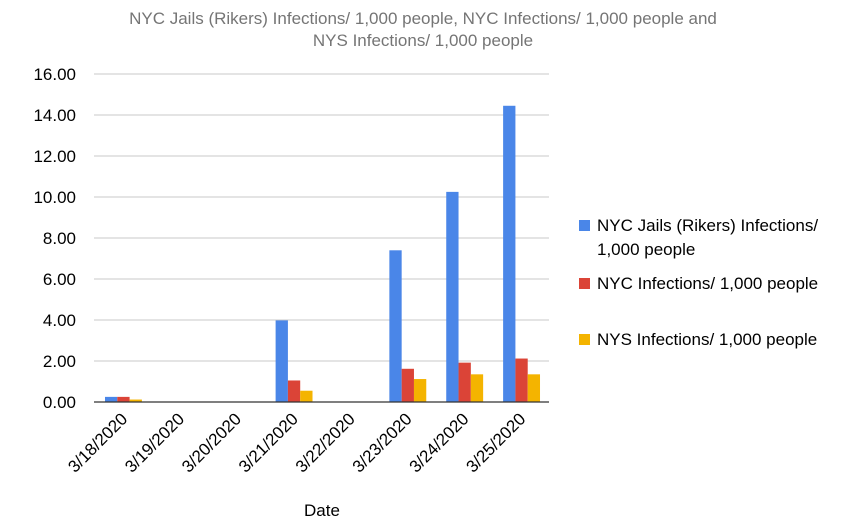 The image size is (866, 532). I want to click on x-tick-label: 3/18/2020, so click(97, 442).